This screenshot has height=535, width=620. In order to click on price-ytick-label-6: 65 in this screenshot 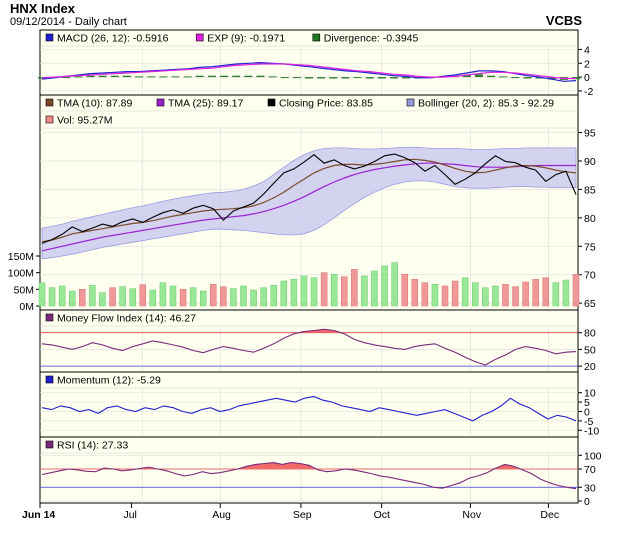, I will do `click(590, 304)`.